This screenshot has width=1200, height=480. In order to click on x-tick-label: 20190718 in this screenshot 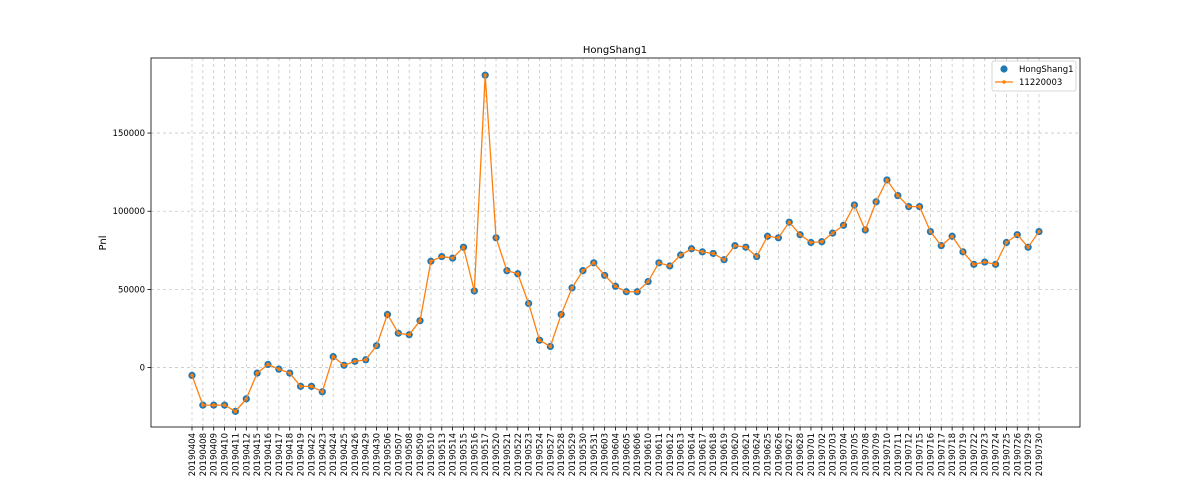, I will do `click(953, 454)`.